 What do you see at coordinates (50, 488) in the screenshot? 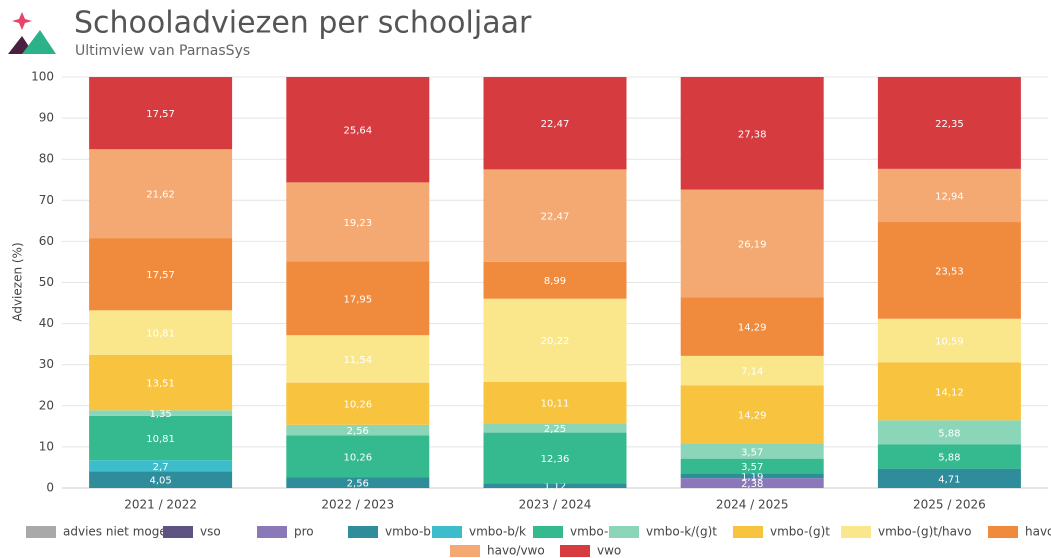
I see `y-tick-label: 0` at bounding box center [50, 488].